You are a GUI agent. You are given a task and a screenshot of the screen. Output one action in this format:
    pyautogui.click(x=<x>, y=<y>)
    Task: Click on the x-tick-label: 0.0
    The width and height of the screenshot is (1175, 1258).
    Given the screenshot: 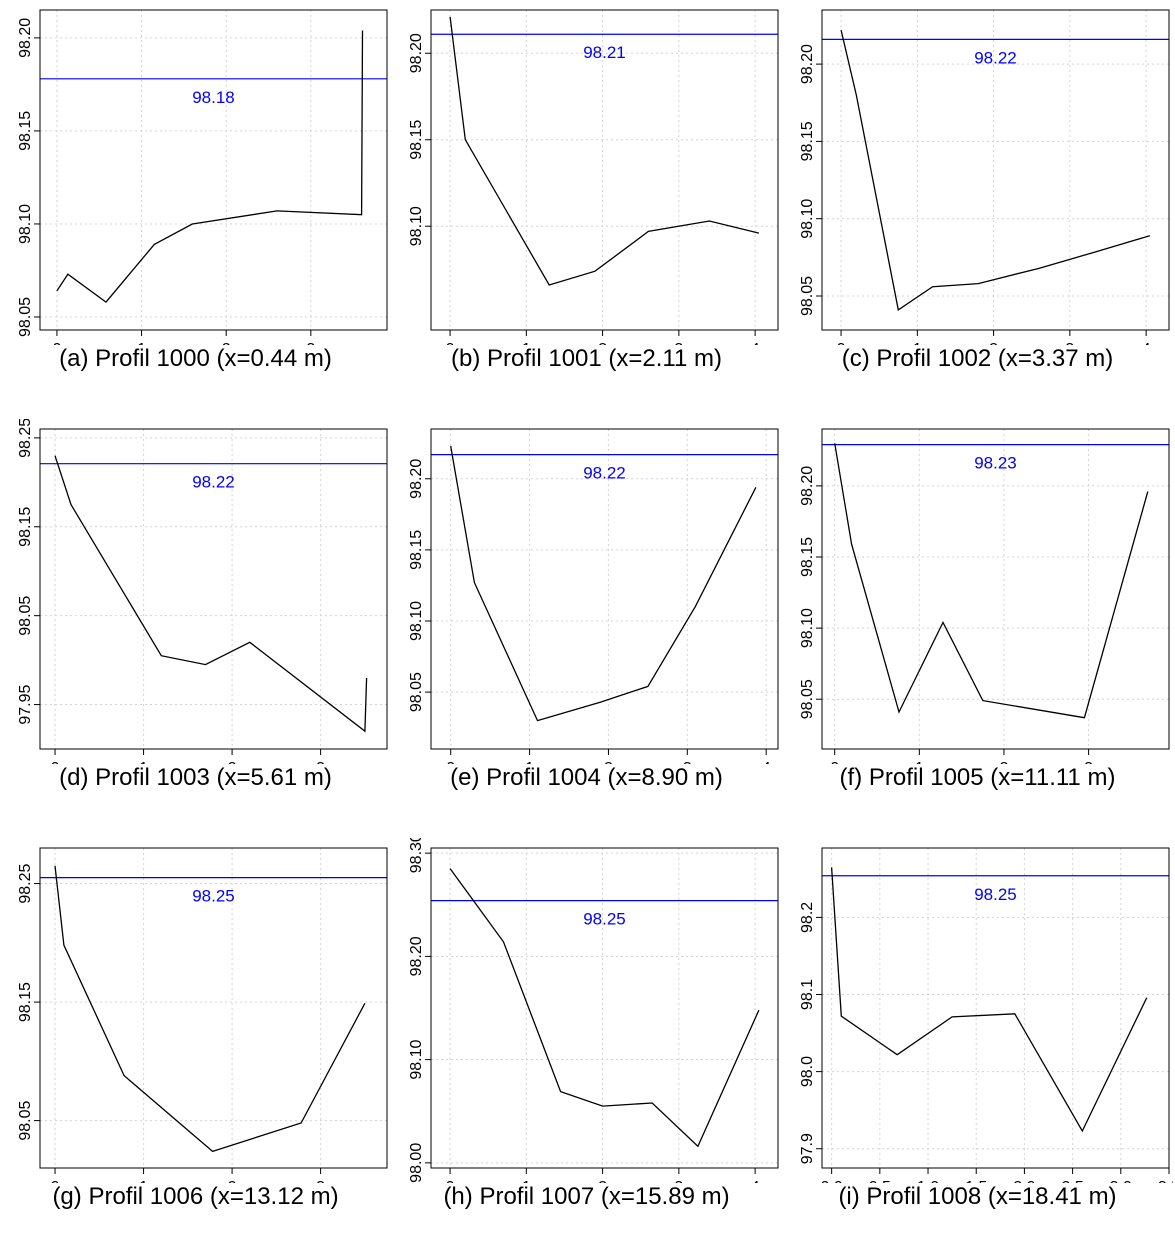 What is the action you would take?
    pyautogui.click(x=832, y=1181)
    